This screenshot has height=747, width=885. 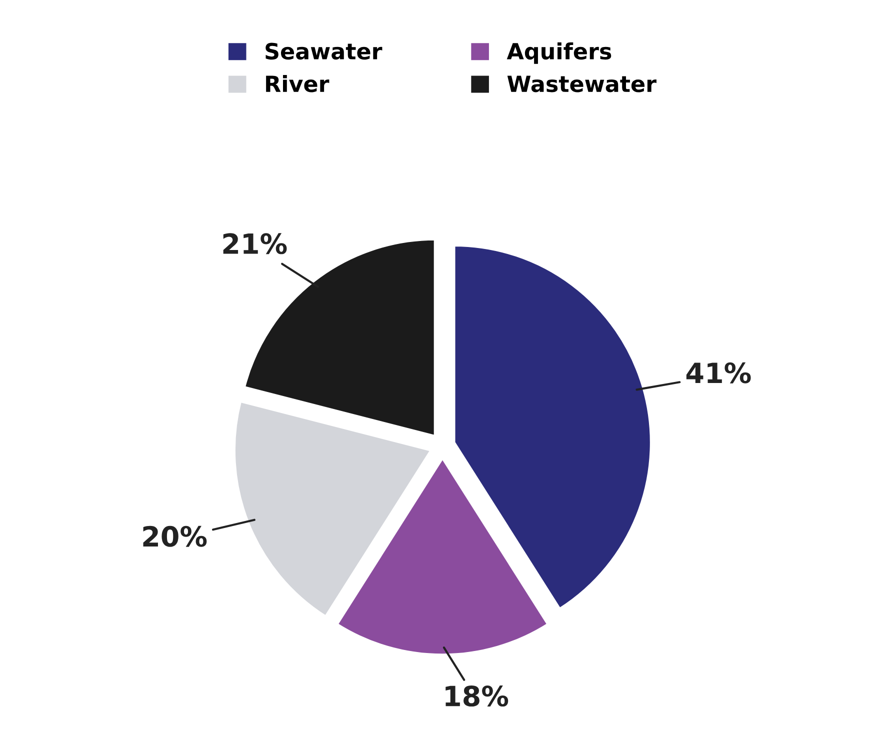 I want to click on legend-label: River, so click(x=298, y=83).